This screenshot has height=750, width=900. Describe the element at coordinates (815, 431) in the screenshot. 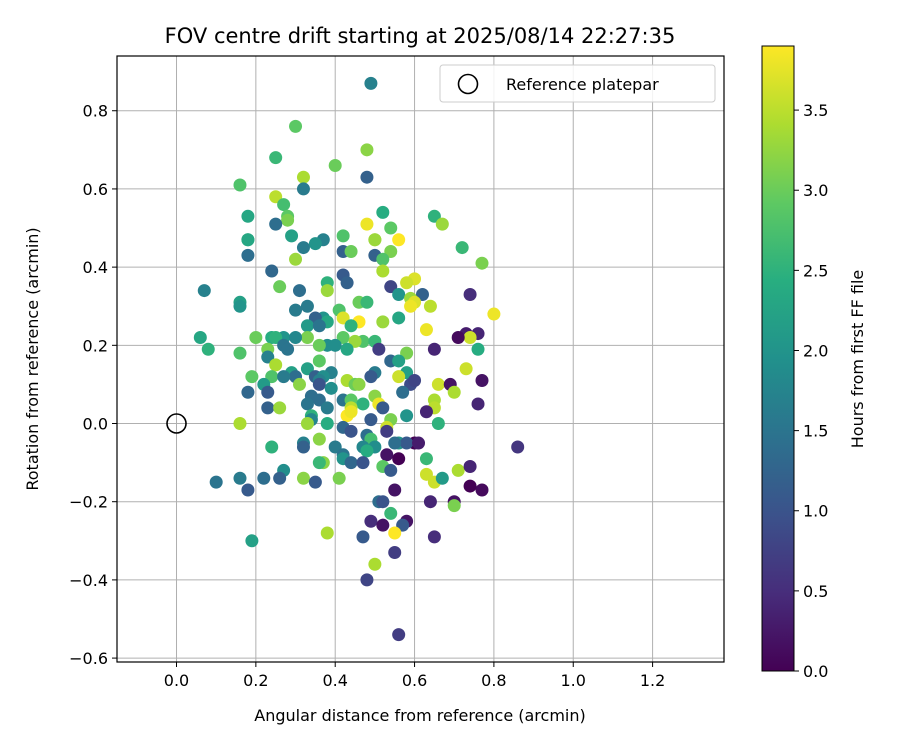

I see `colorbar-tick-label: 1.5` at that location.